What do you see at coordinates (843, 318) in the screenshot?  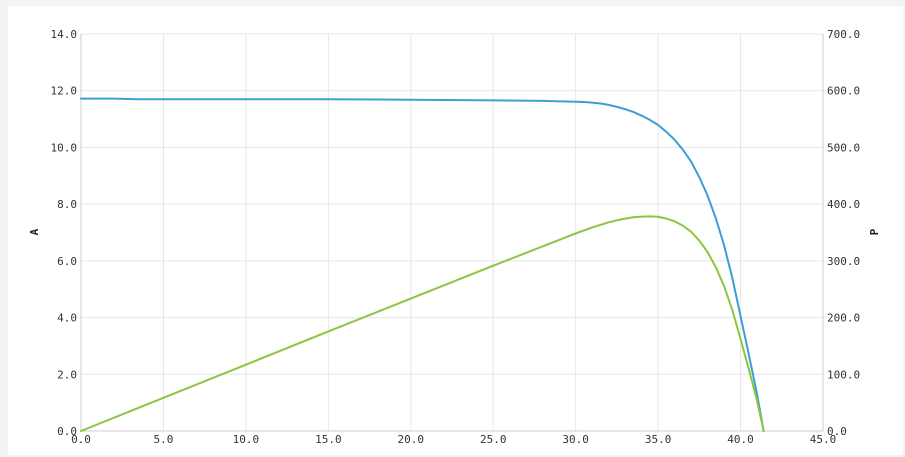 I see `y-right-tick-label: 200.0` at bounding box center [843, 318].